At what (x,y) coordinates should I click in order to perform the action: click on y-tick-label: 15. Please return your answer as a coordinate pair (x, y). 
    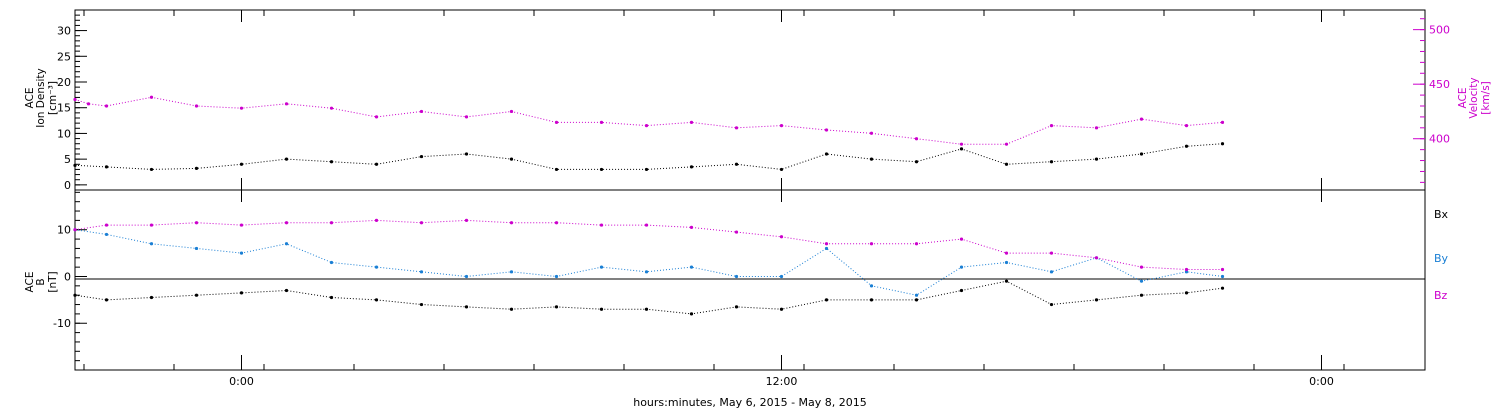
    Looking at the image, I should click on (64, 108).